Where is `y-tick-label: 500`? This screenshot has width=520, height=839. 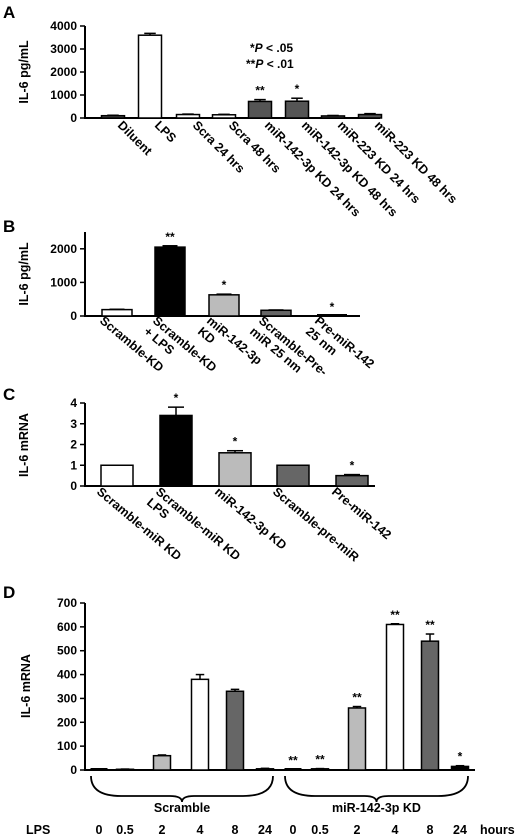
y-tick-label: 500 is located at coordinates (67, 651).